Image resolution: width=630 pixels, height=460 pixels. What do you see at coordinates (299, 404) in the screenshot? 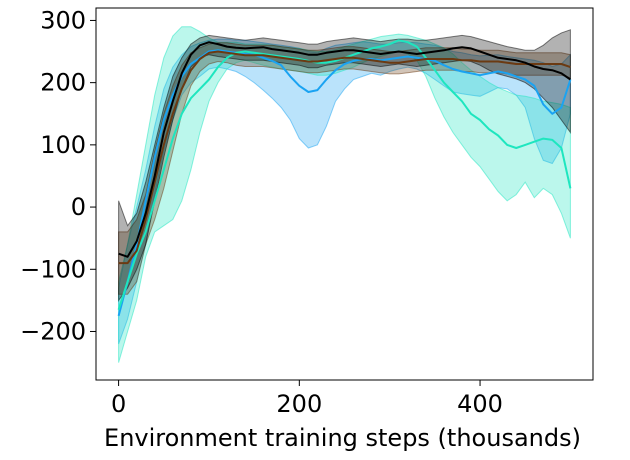
I see `x-tick-label: 200` at bounding box center [299, 404].